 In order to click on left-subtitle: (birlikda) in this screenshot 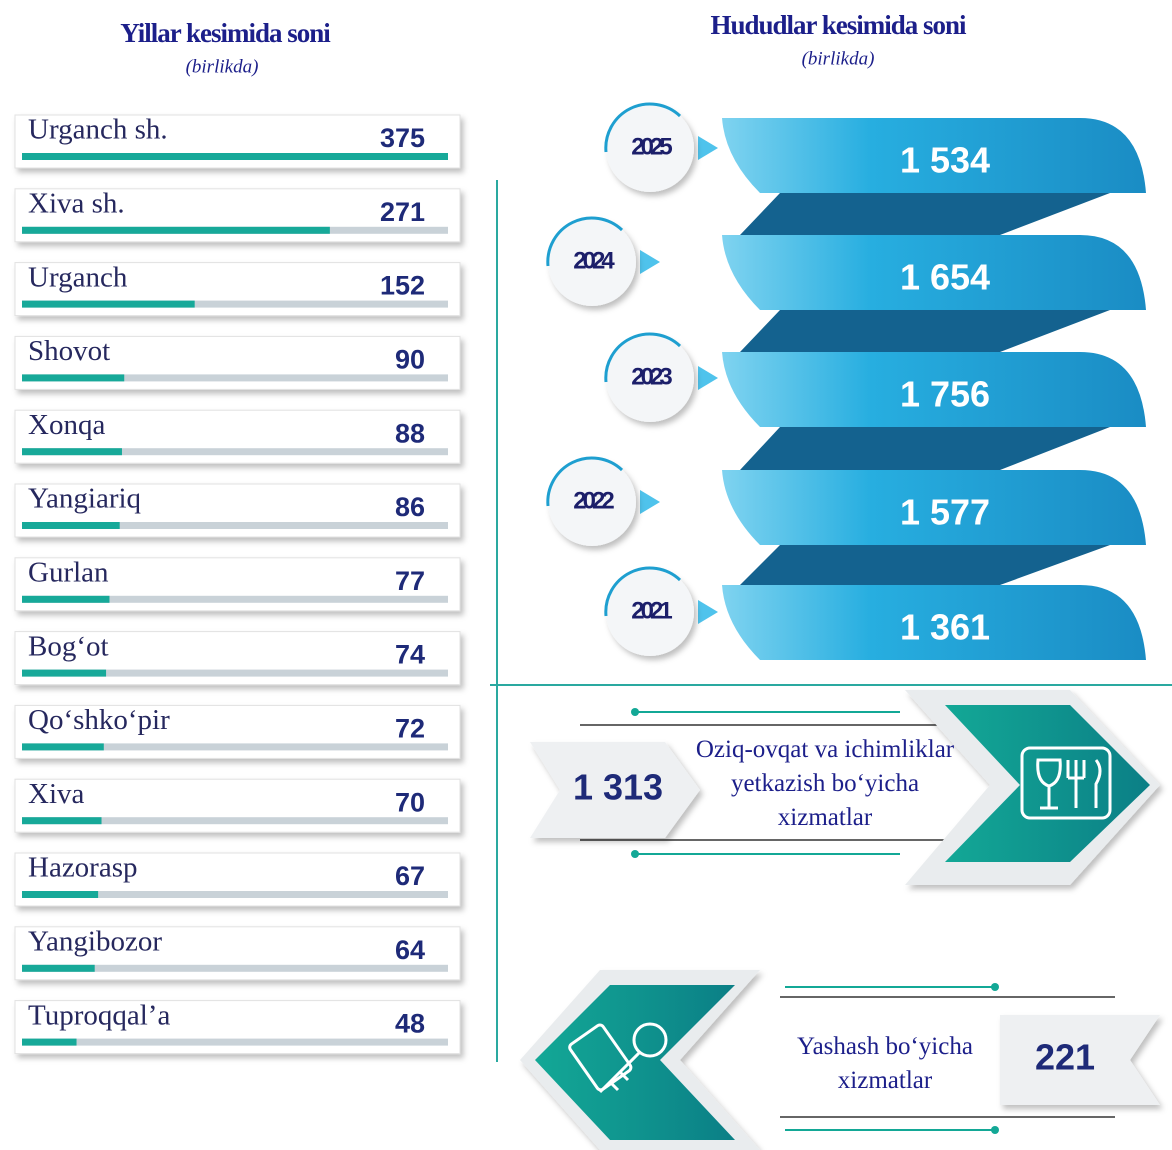, I will do `click(222, 66)`.